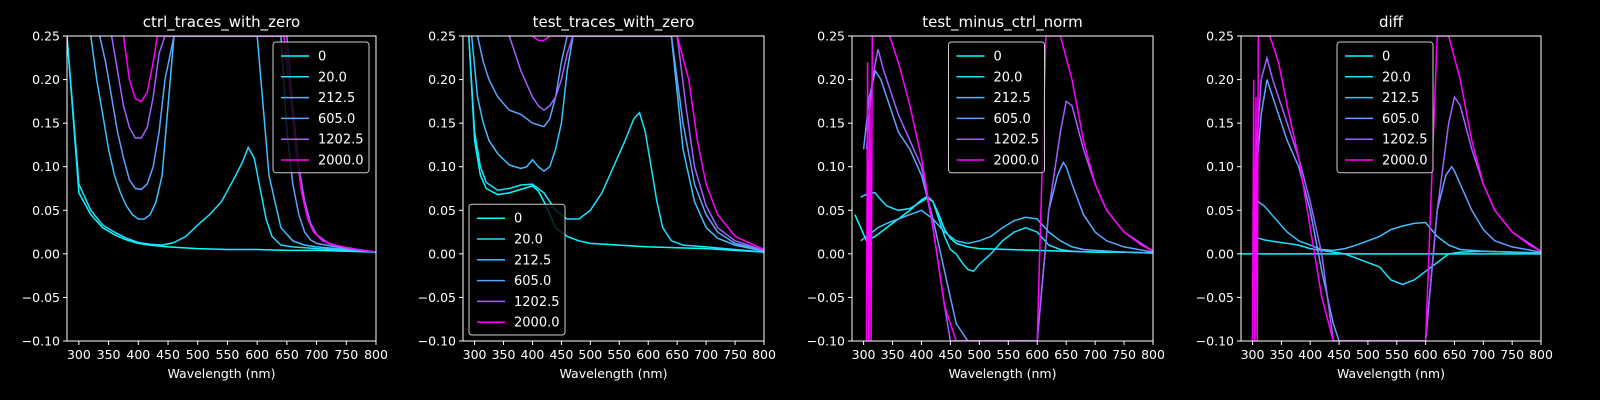  I want to click on y-tick-label: −0.10, so click(826, 341).